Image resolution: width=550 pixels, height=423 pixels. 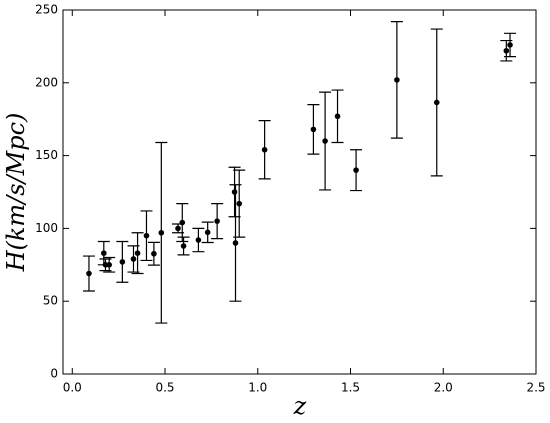 I want to click on y-tick-label: 200, so click(x=46, y=82).